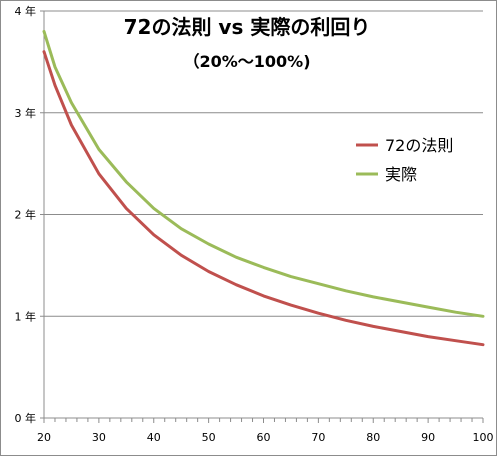 Image resolution: width=497 pixels, height=456 pixels. I want to click on x-tick-label: 40, so click(154, 437).